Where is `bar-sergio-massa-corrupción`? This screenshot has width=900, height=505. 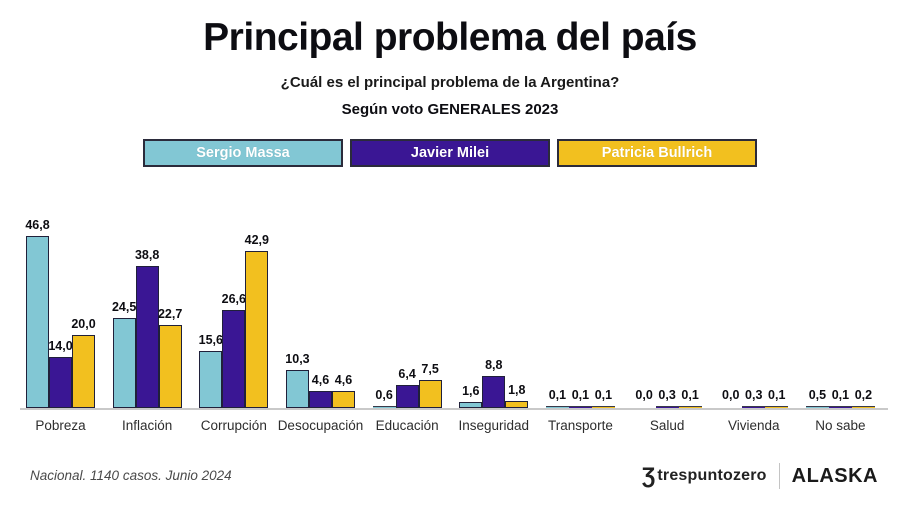
bar-sergio-massa-corrupción is located at coordinates (211, 379).